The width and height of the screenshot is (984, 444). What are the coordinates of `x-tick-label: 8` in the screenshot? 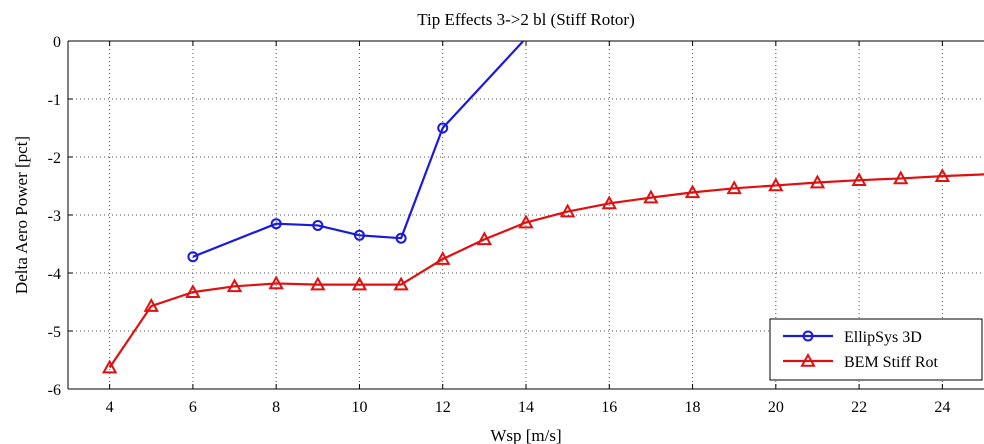 It's located at (276, 407).